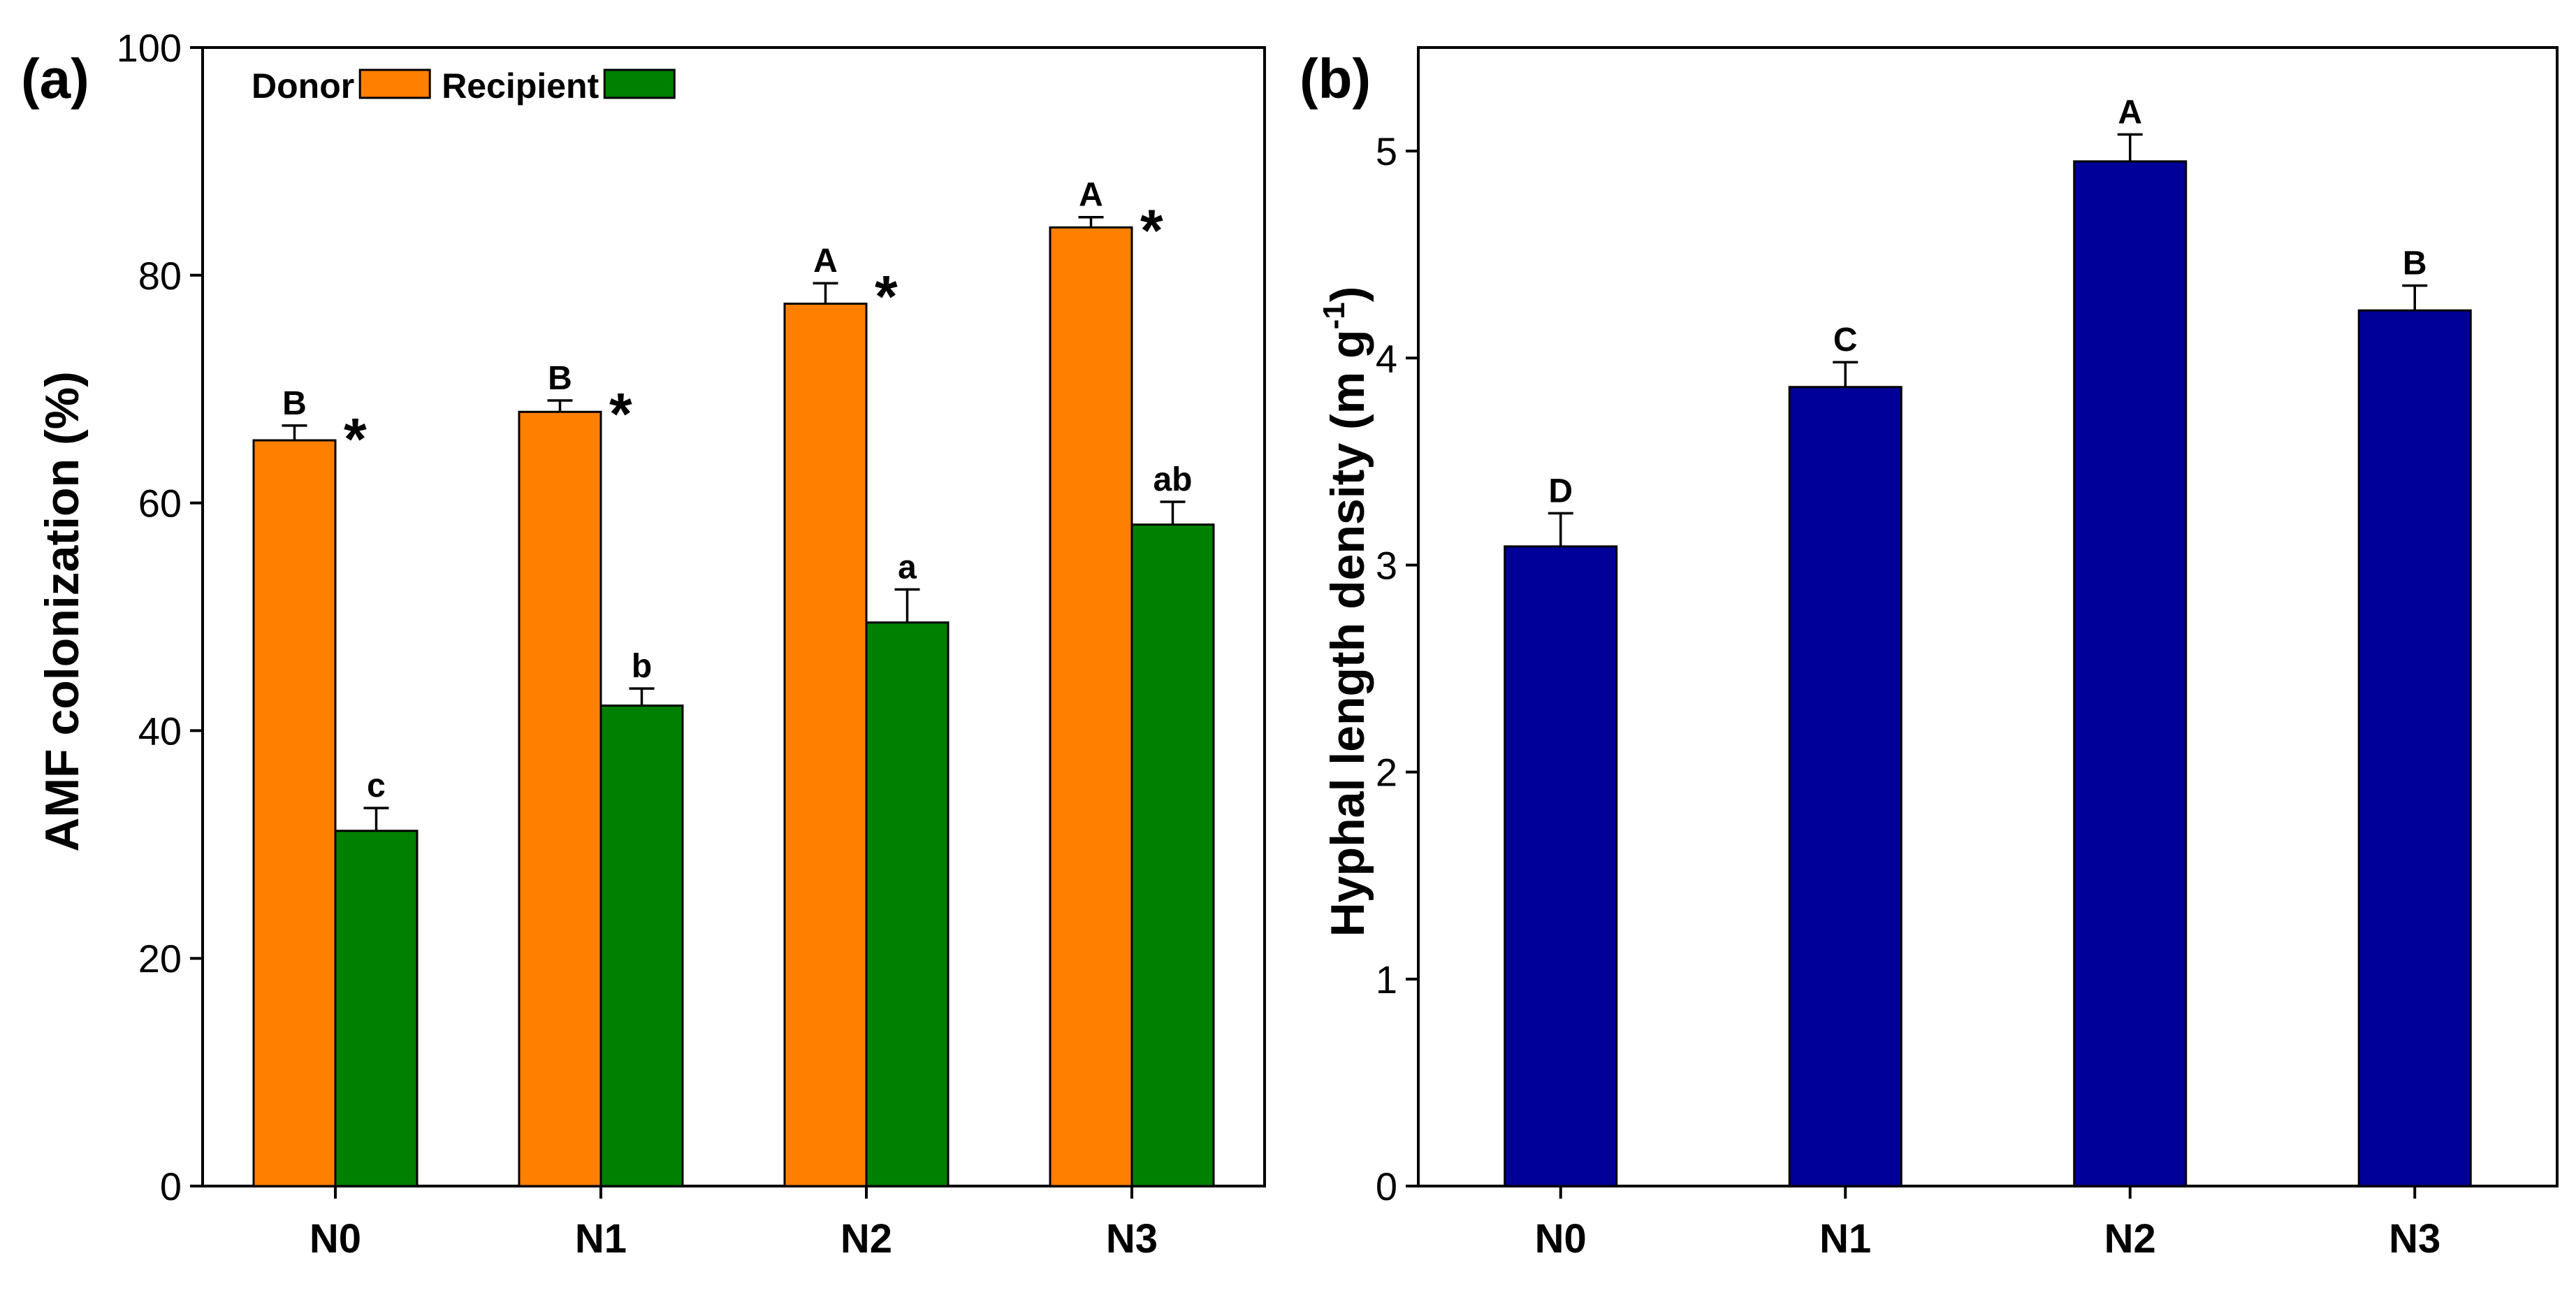  What do you see at coordinates (907, 567) in the screenshot?
I see `panel-a-significance-letter: a` at bounding box center [907, 567].